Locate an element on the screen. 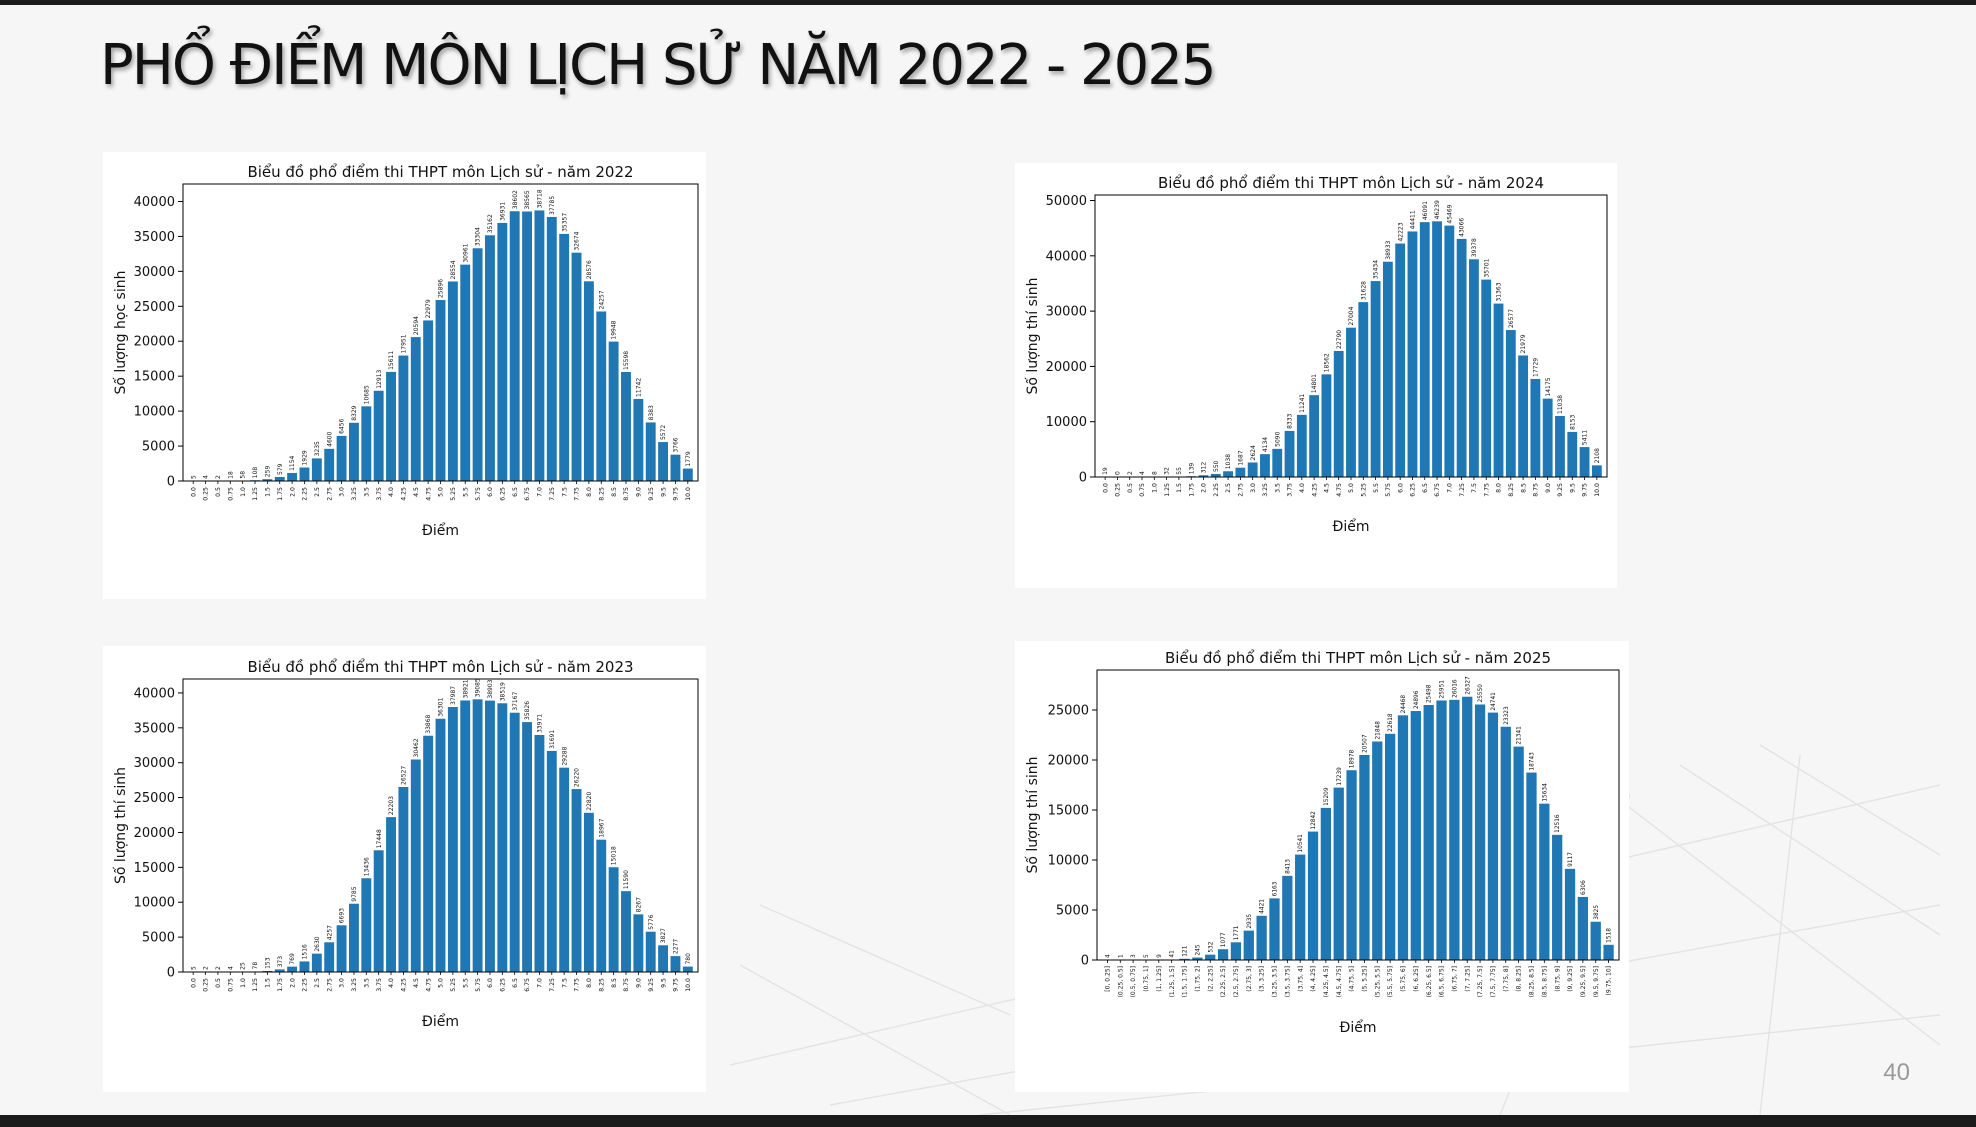 This screenshot has width=1976, height=1127. x-tick-label: 1.0 is located at coordinates (243, 492).